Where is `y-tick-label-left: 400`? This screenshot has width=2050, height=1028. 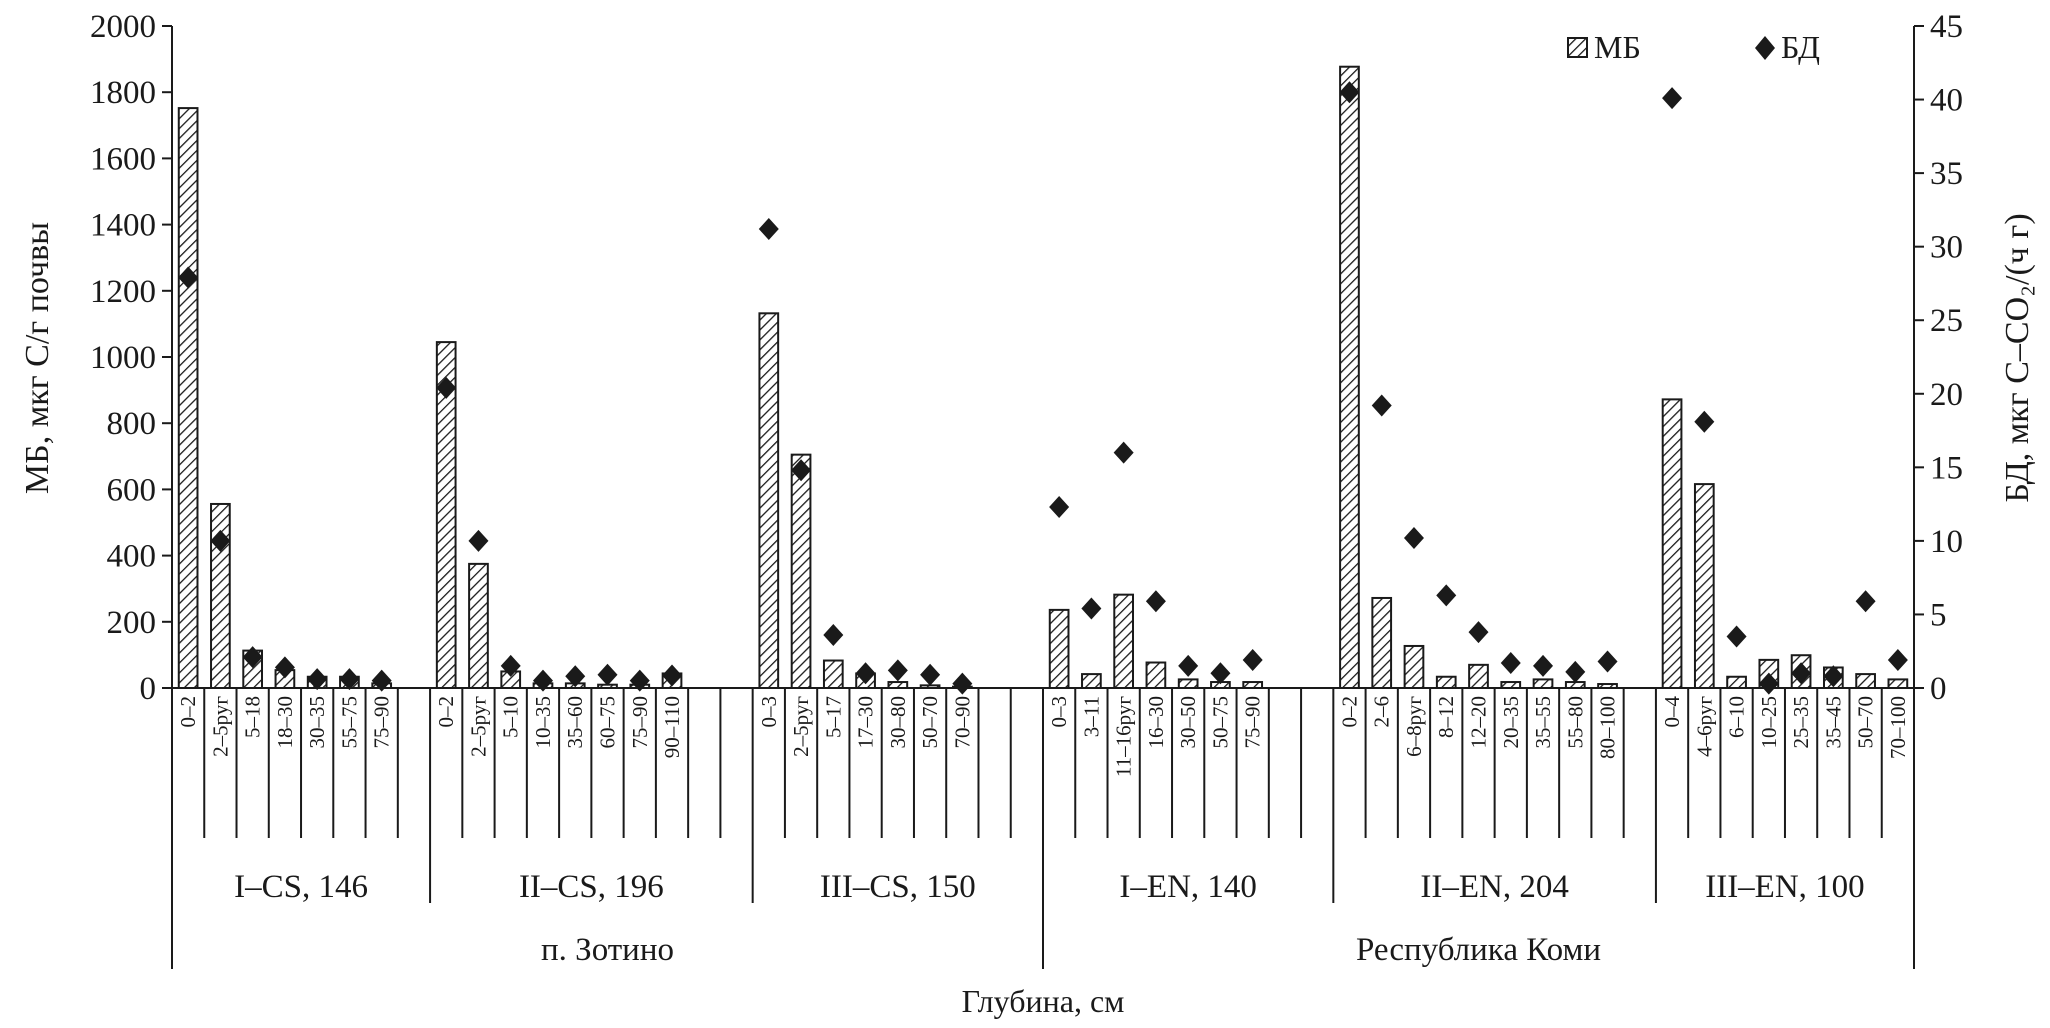 y-tick-label-left: 400 is located at coordinates (132, 557).